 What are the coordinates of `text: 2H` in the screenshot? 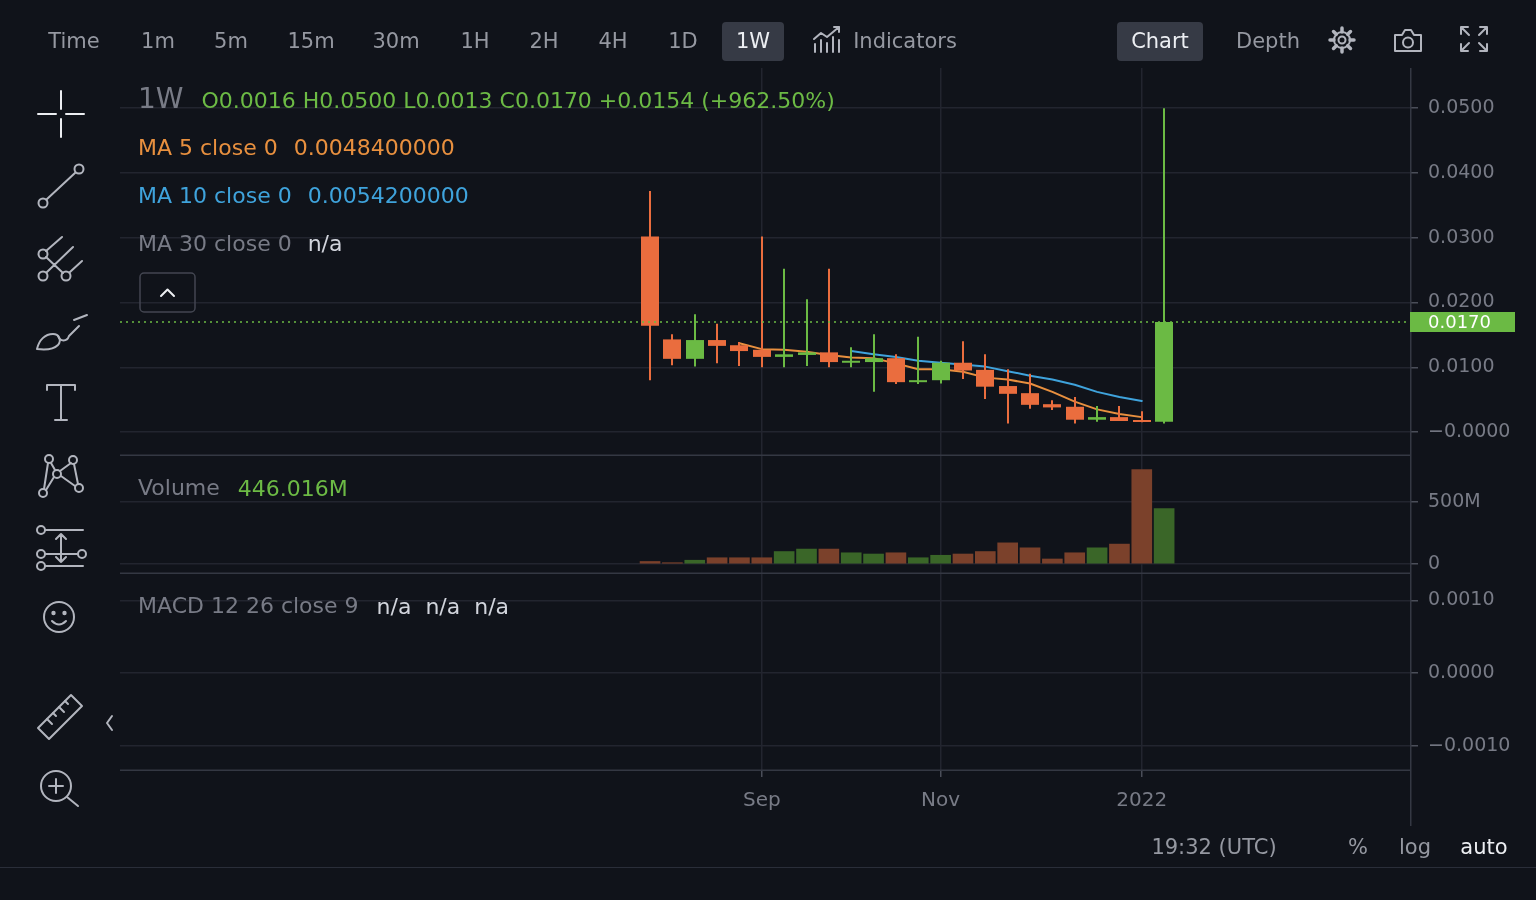 It's located at (544, 40).